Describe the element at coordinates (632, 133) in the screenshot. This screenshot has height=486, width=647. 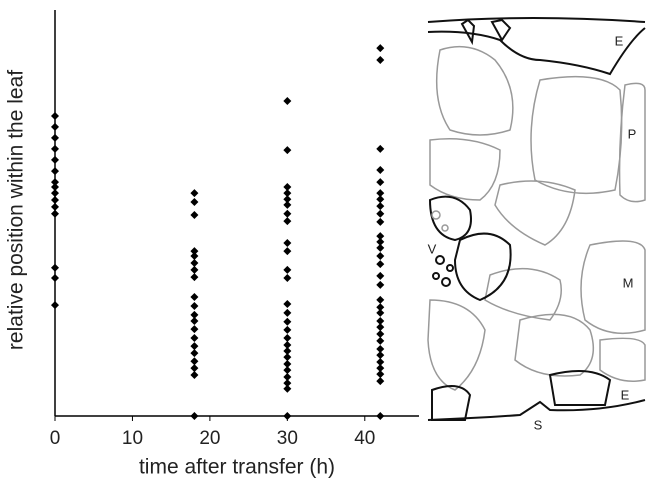
I see `label-palisade: P` at that location.